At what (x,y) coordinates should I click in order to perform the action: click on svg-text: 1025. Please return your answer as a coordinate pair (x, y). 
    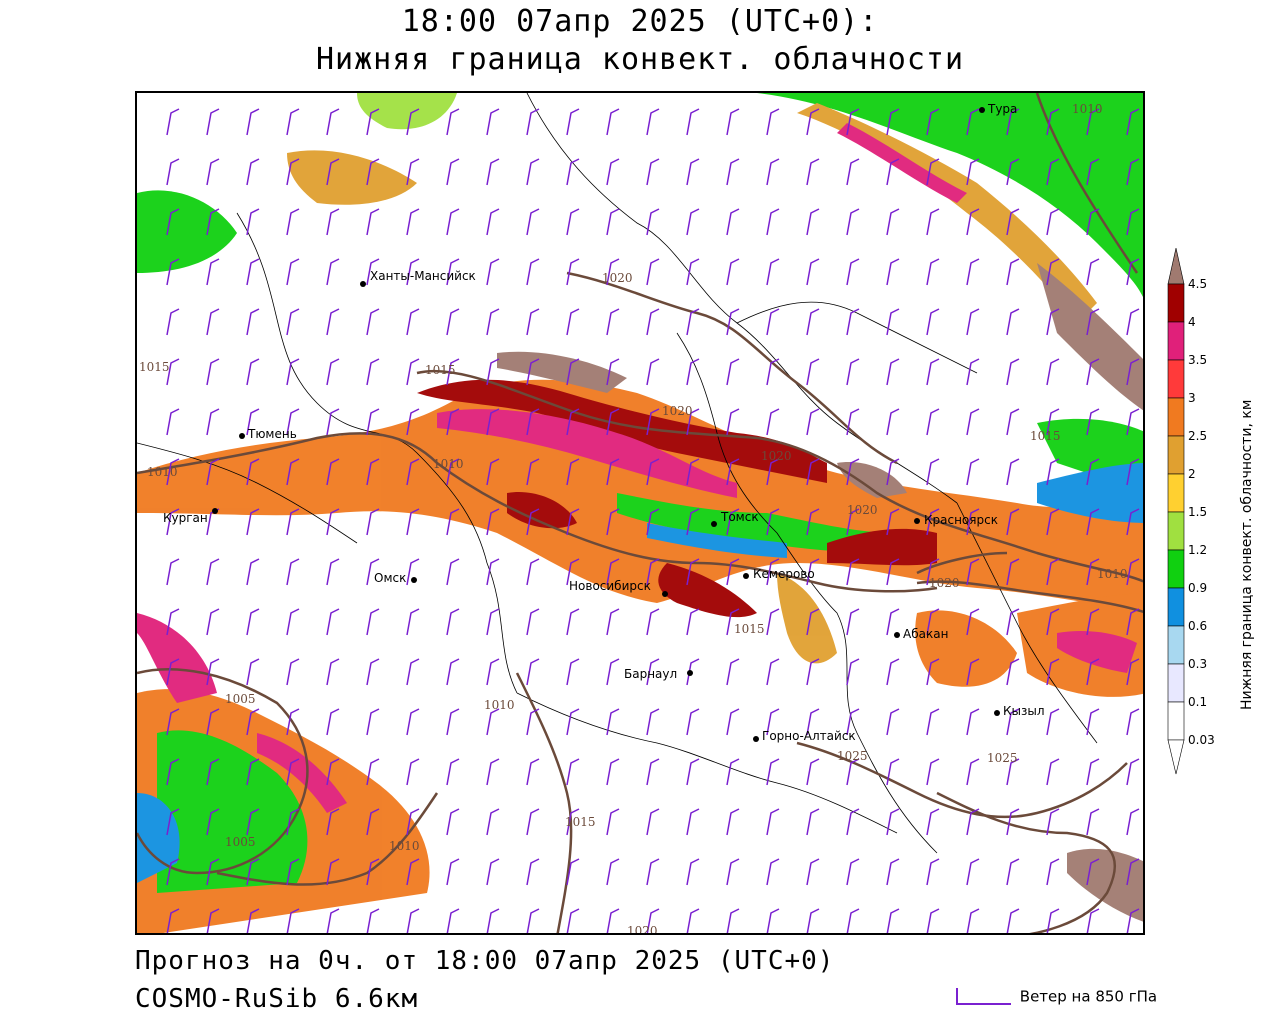
    Looking at the image, I should click on (1002, 758).